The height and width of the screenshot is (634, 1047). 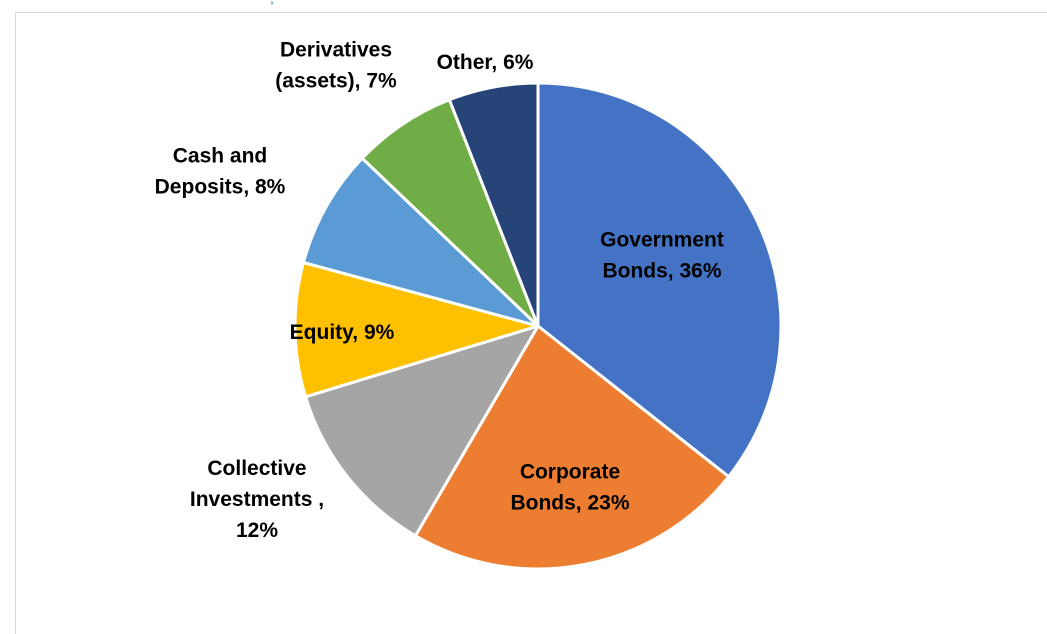 I want to click on pie-slice-cash-and-deposits, so click(x=420, y=242).